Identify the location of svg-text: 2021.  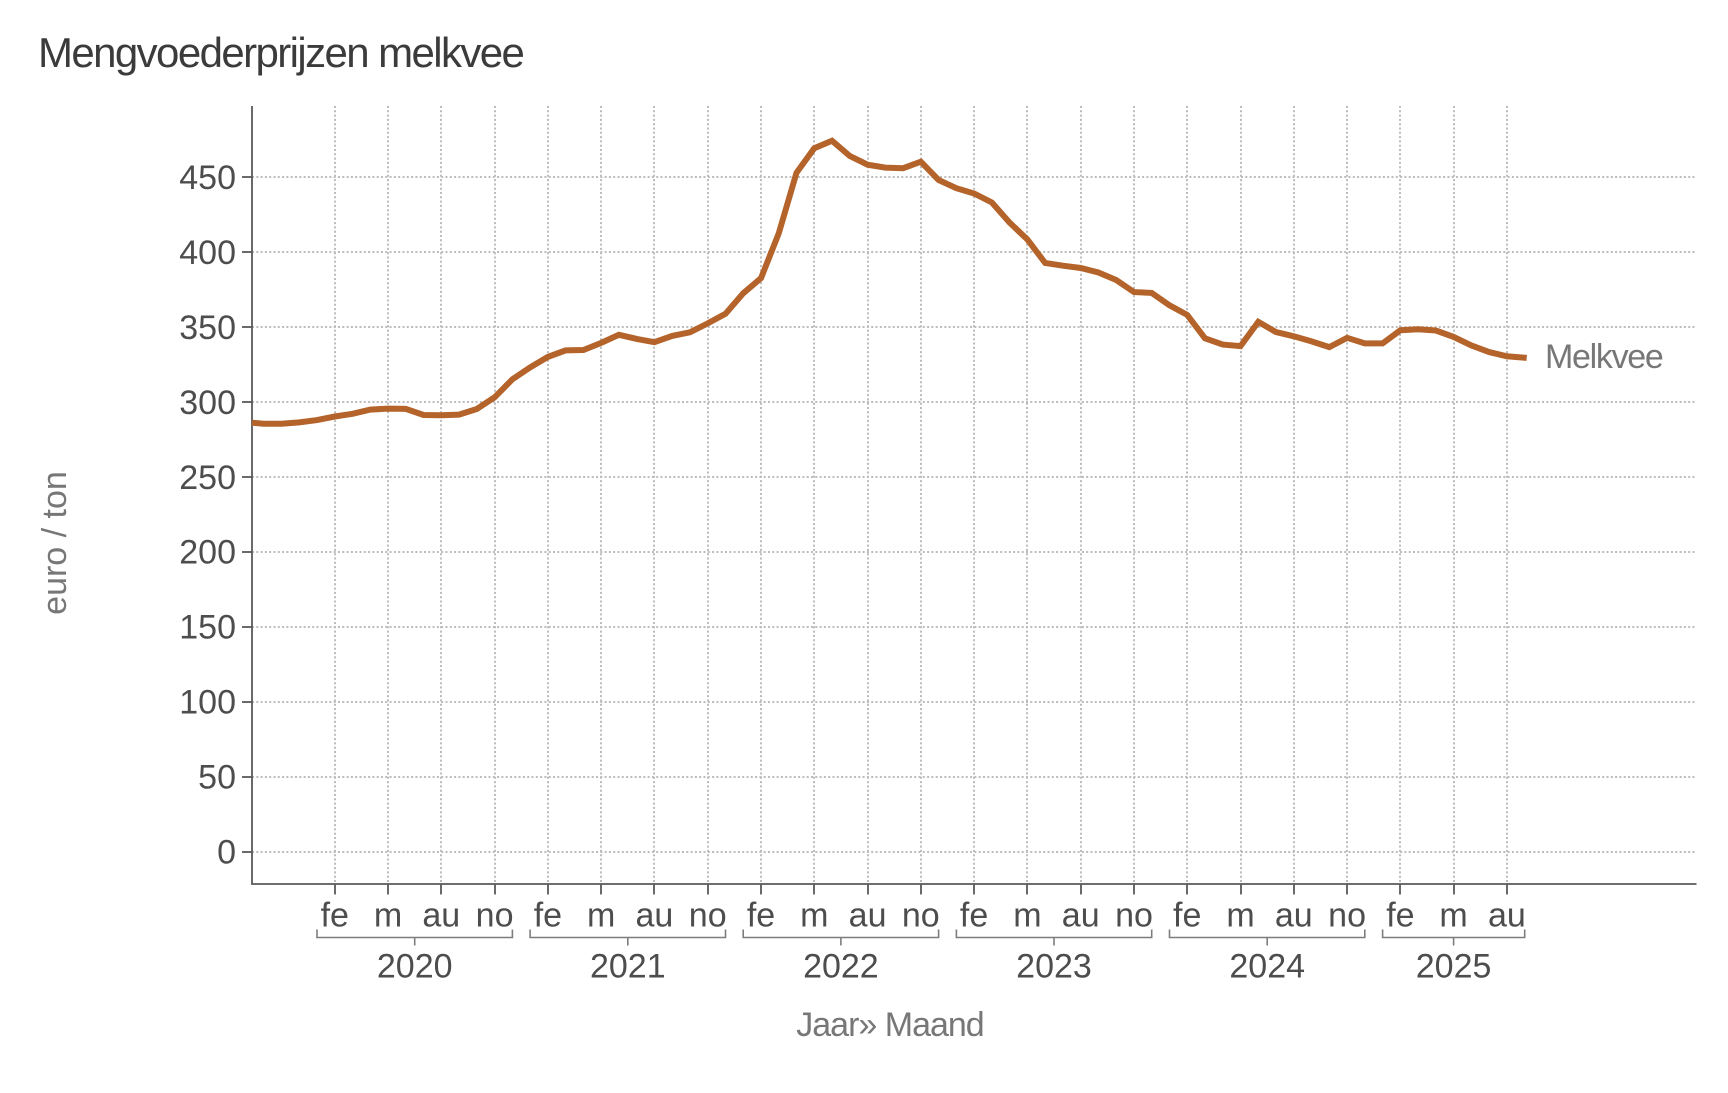
(628, 967).